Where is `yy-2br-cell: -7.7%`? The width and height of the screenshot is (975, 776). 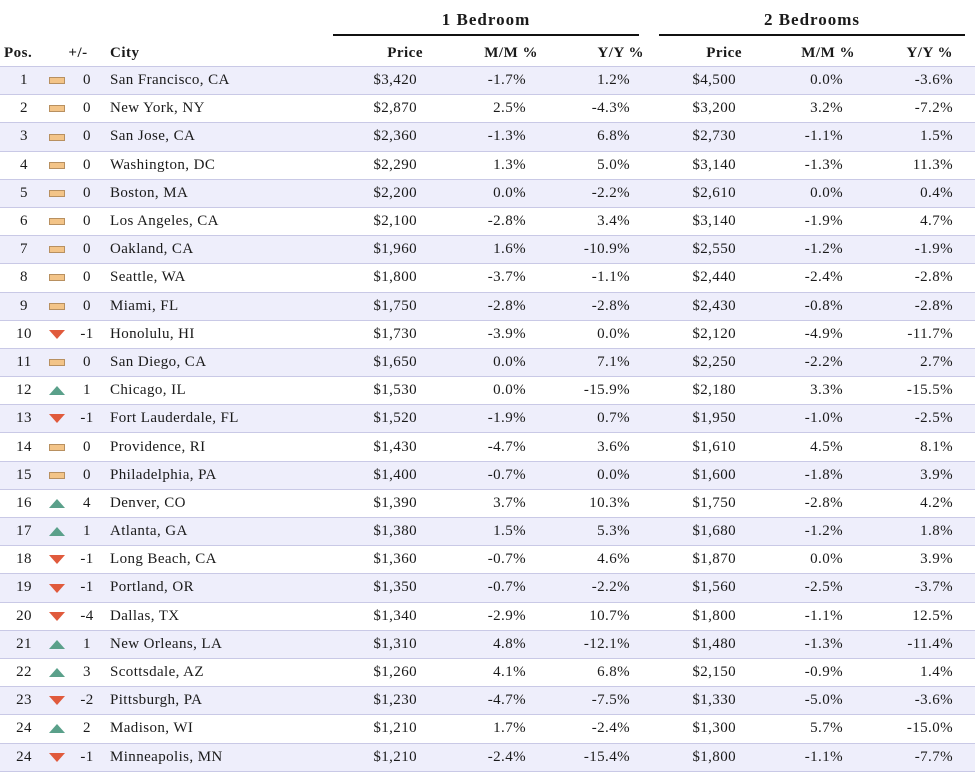 yy-2br-cell: -7.7% is located at coordinates (915, 757).